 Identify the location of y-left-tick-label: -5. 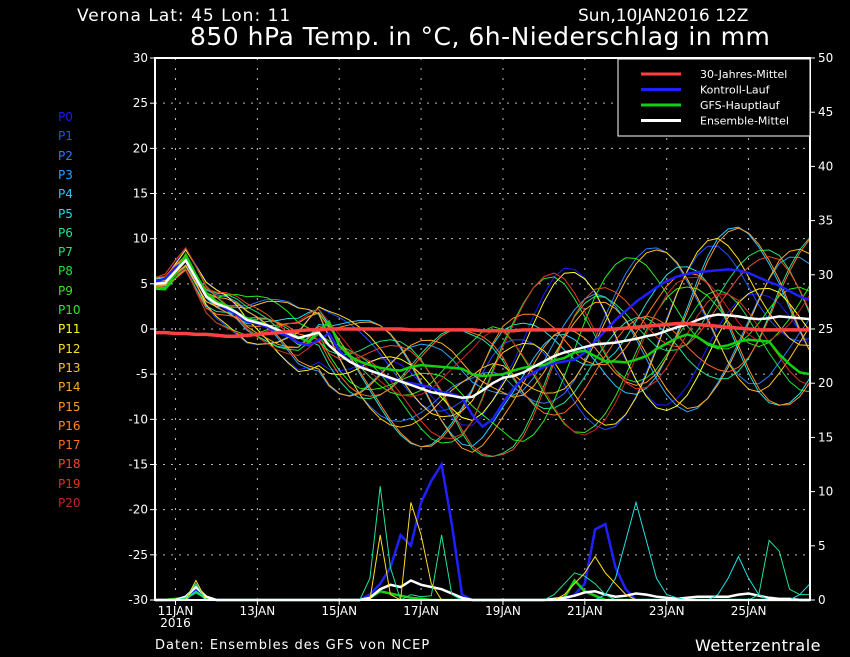
(142, 374).